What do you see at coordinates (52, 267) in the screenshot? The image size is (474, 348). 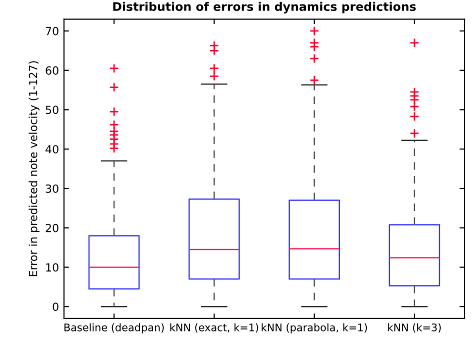 I see `y-tick-label: 10` at bounding box center [52, 267].